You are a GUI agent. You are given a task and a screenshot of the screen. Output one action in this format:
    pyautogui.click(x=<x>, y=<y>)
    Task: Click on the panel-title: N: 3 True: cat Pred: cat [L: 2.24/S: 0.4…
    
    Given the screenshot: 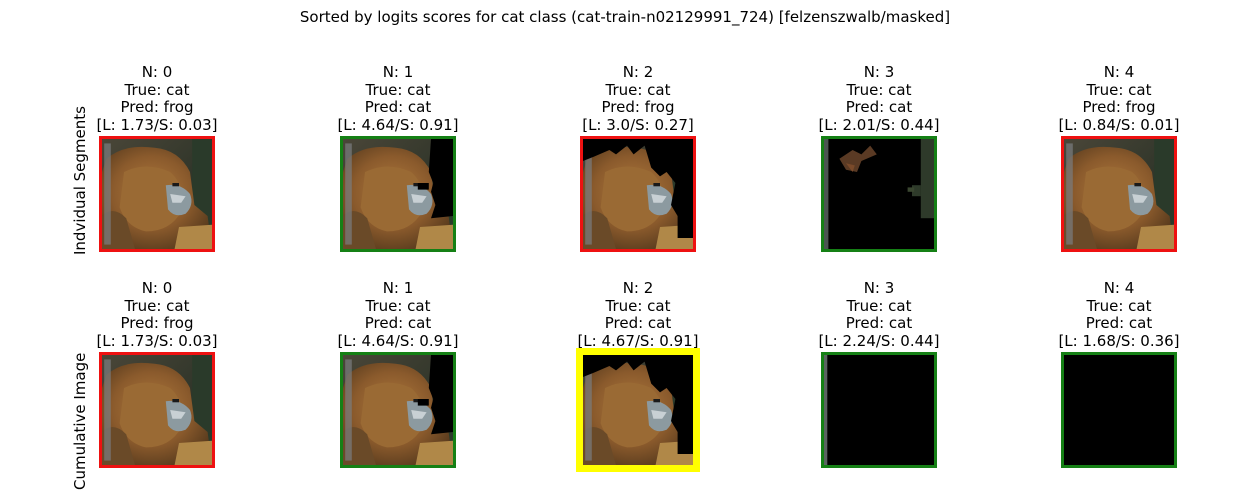 What is the action you would take?
    pyautogui.click(x=879, y=314)
    